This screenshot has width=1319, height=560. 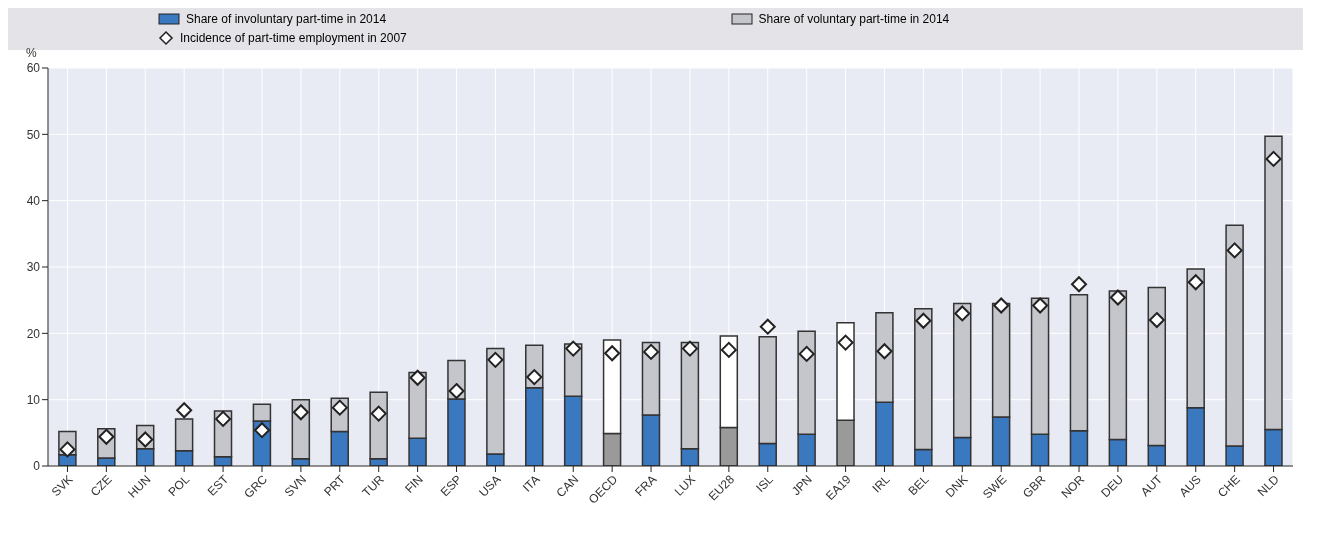 What do you see at coordinates (490, 486) in the screenshot?
I see `x-tick-label: USA` at bounding box center [490, 486].